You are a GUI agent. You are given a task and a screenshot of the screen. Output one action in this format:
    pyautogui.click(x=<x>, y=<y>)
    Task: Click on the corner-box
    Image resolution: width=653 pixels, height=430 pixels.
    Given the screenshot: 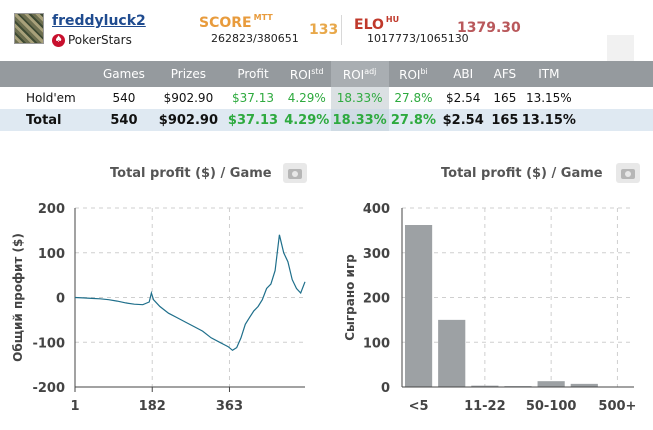 What is the action you would take?
    pyautogui.click(x=620, y=48)
    